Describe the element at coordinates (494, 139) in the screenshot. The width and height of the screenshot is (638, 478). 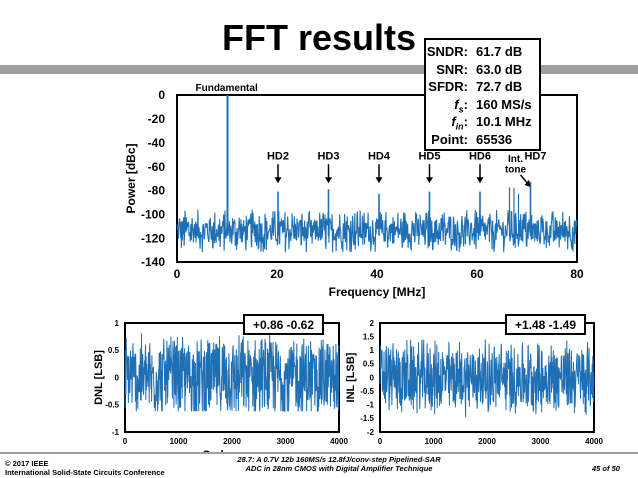
I see `summary-value: 65536` at that location.